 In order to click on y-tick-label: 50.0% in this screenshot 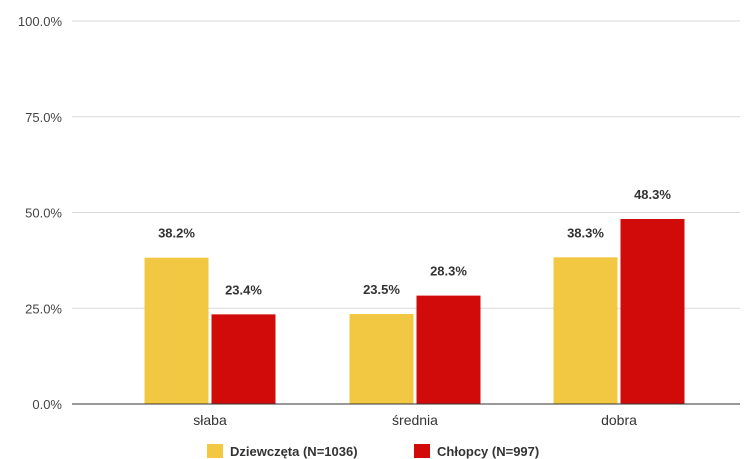, I will do `click(43, 213)`.